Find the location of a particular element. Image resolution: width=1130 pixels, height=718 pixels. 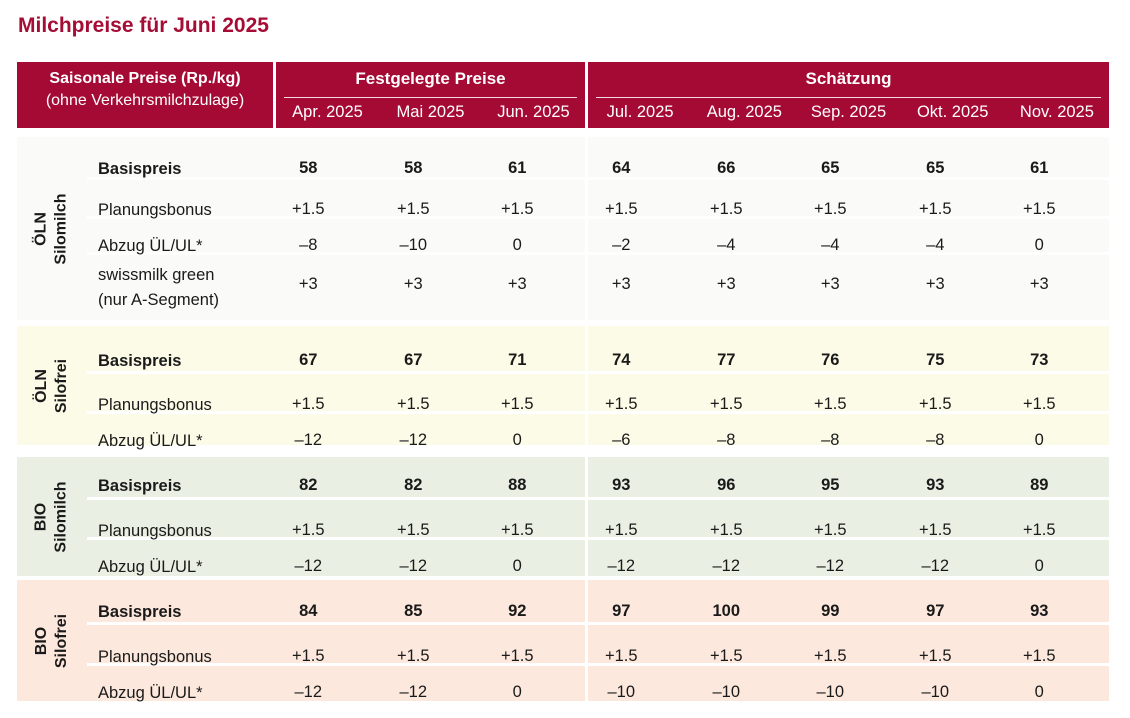

price-cell: 100 is located at coordinates (726, 611).